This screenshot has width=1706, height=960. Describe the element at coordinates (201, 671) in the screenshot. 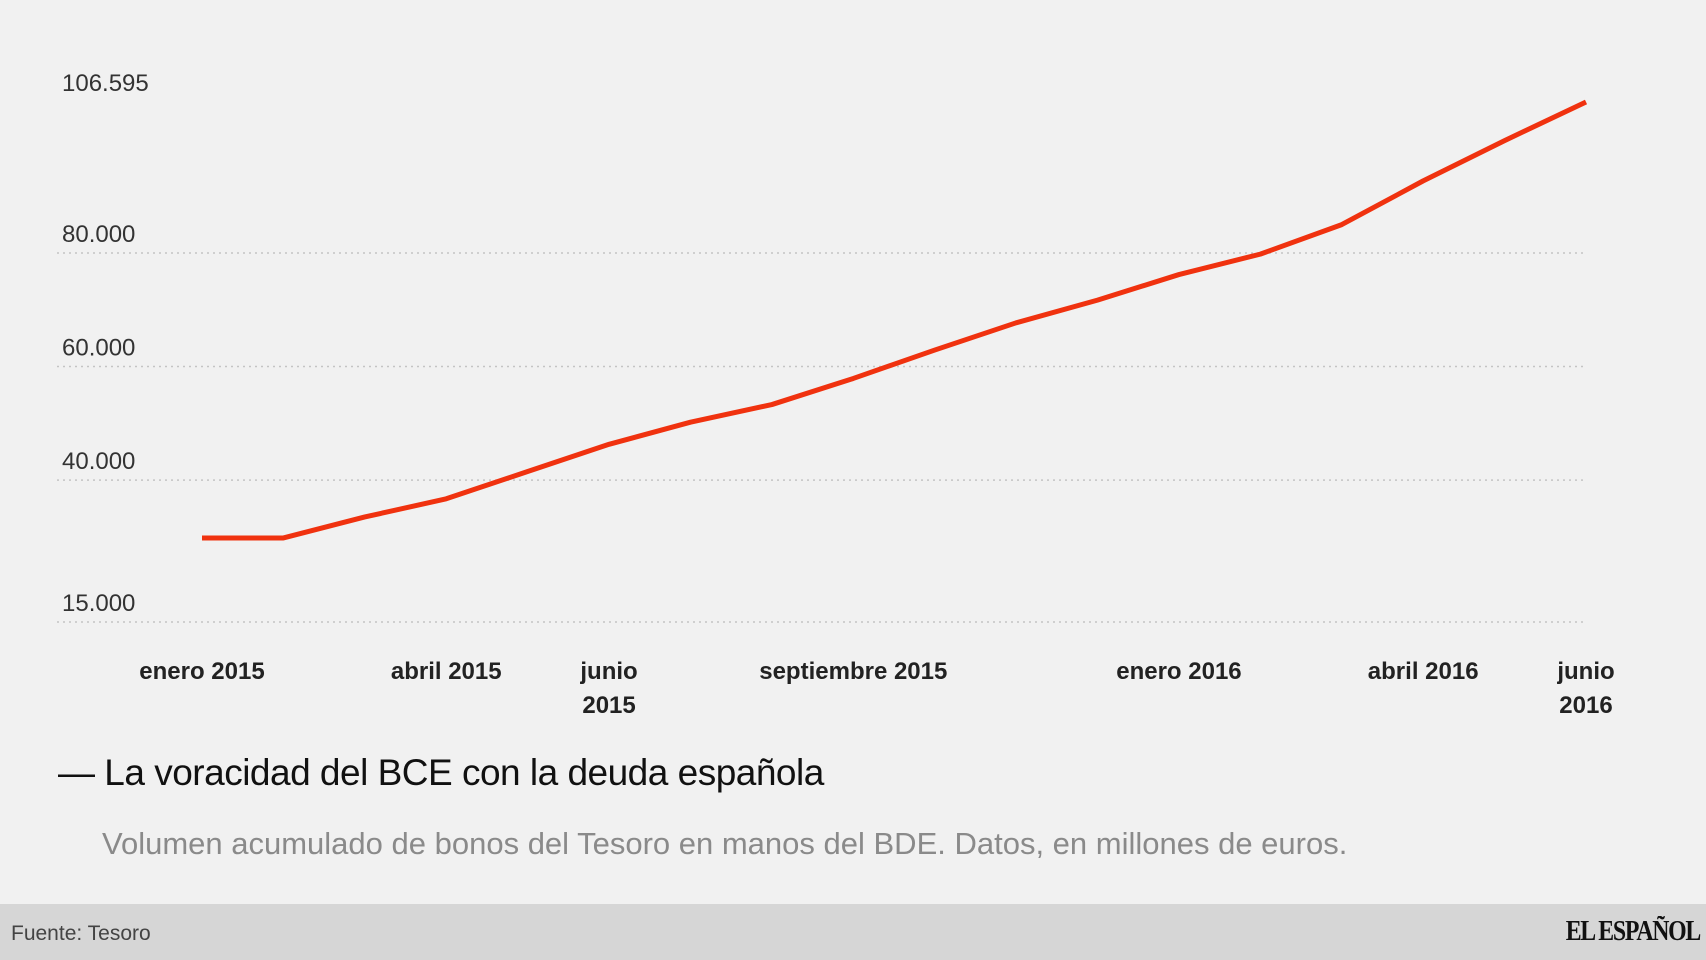

I see `x-tick-label: enero 2015` at that location.